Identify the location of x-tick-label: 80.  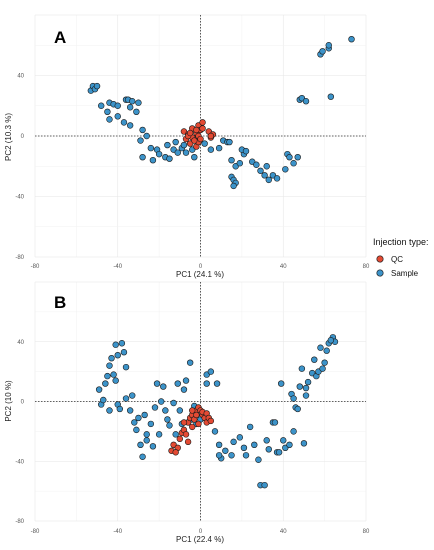
(366, 532).